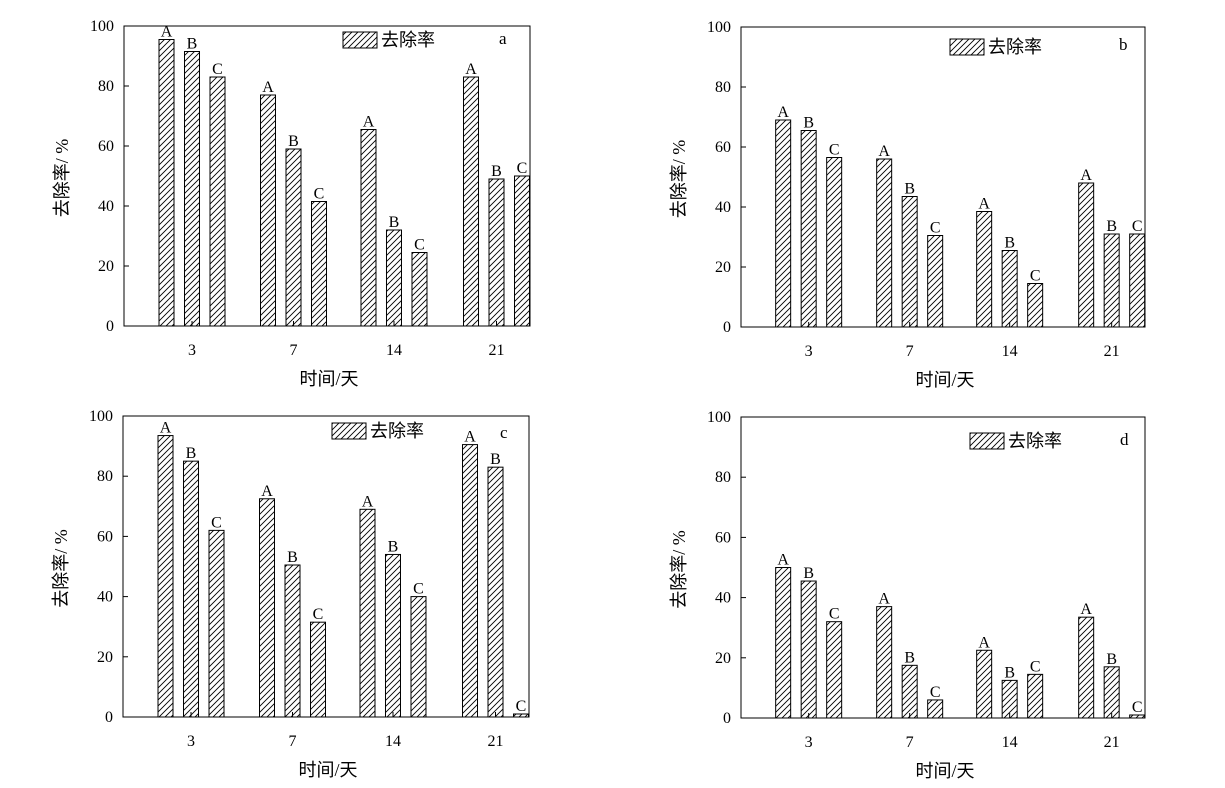 Image resolution: width=1225 pixels, height=788 pixels. What do you see at coordinates (101, 416) in the screenshot?
I see `y-tick-label: 100` at bounding box center [101, 416].